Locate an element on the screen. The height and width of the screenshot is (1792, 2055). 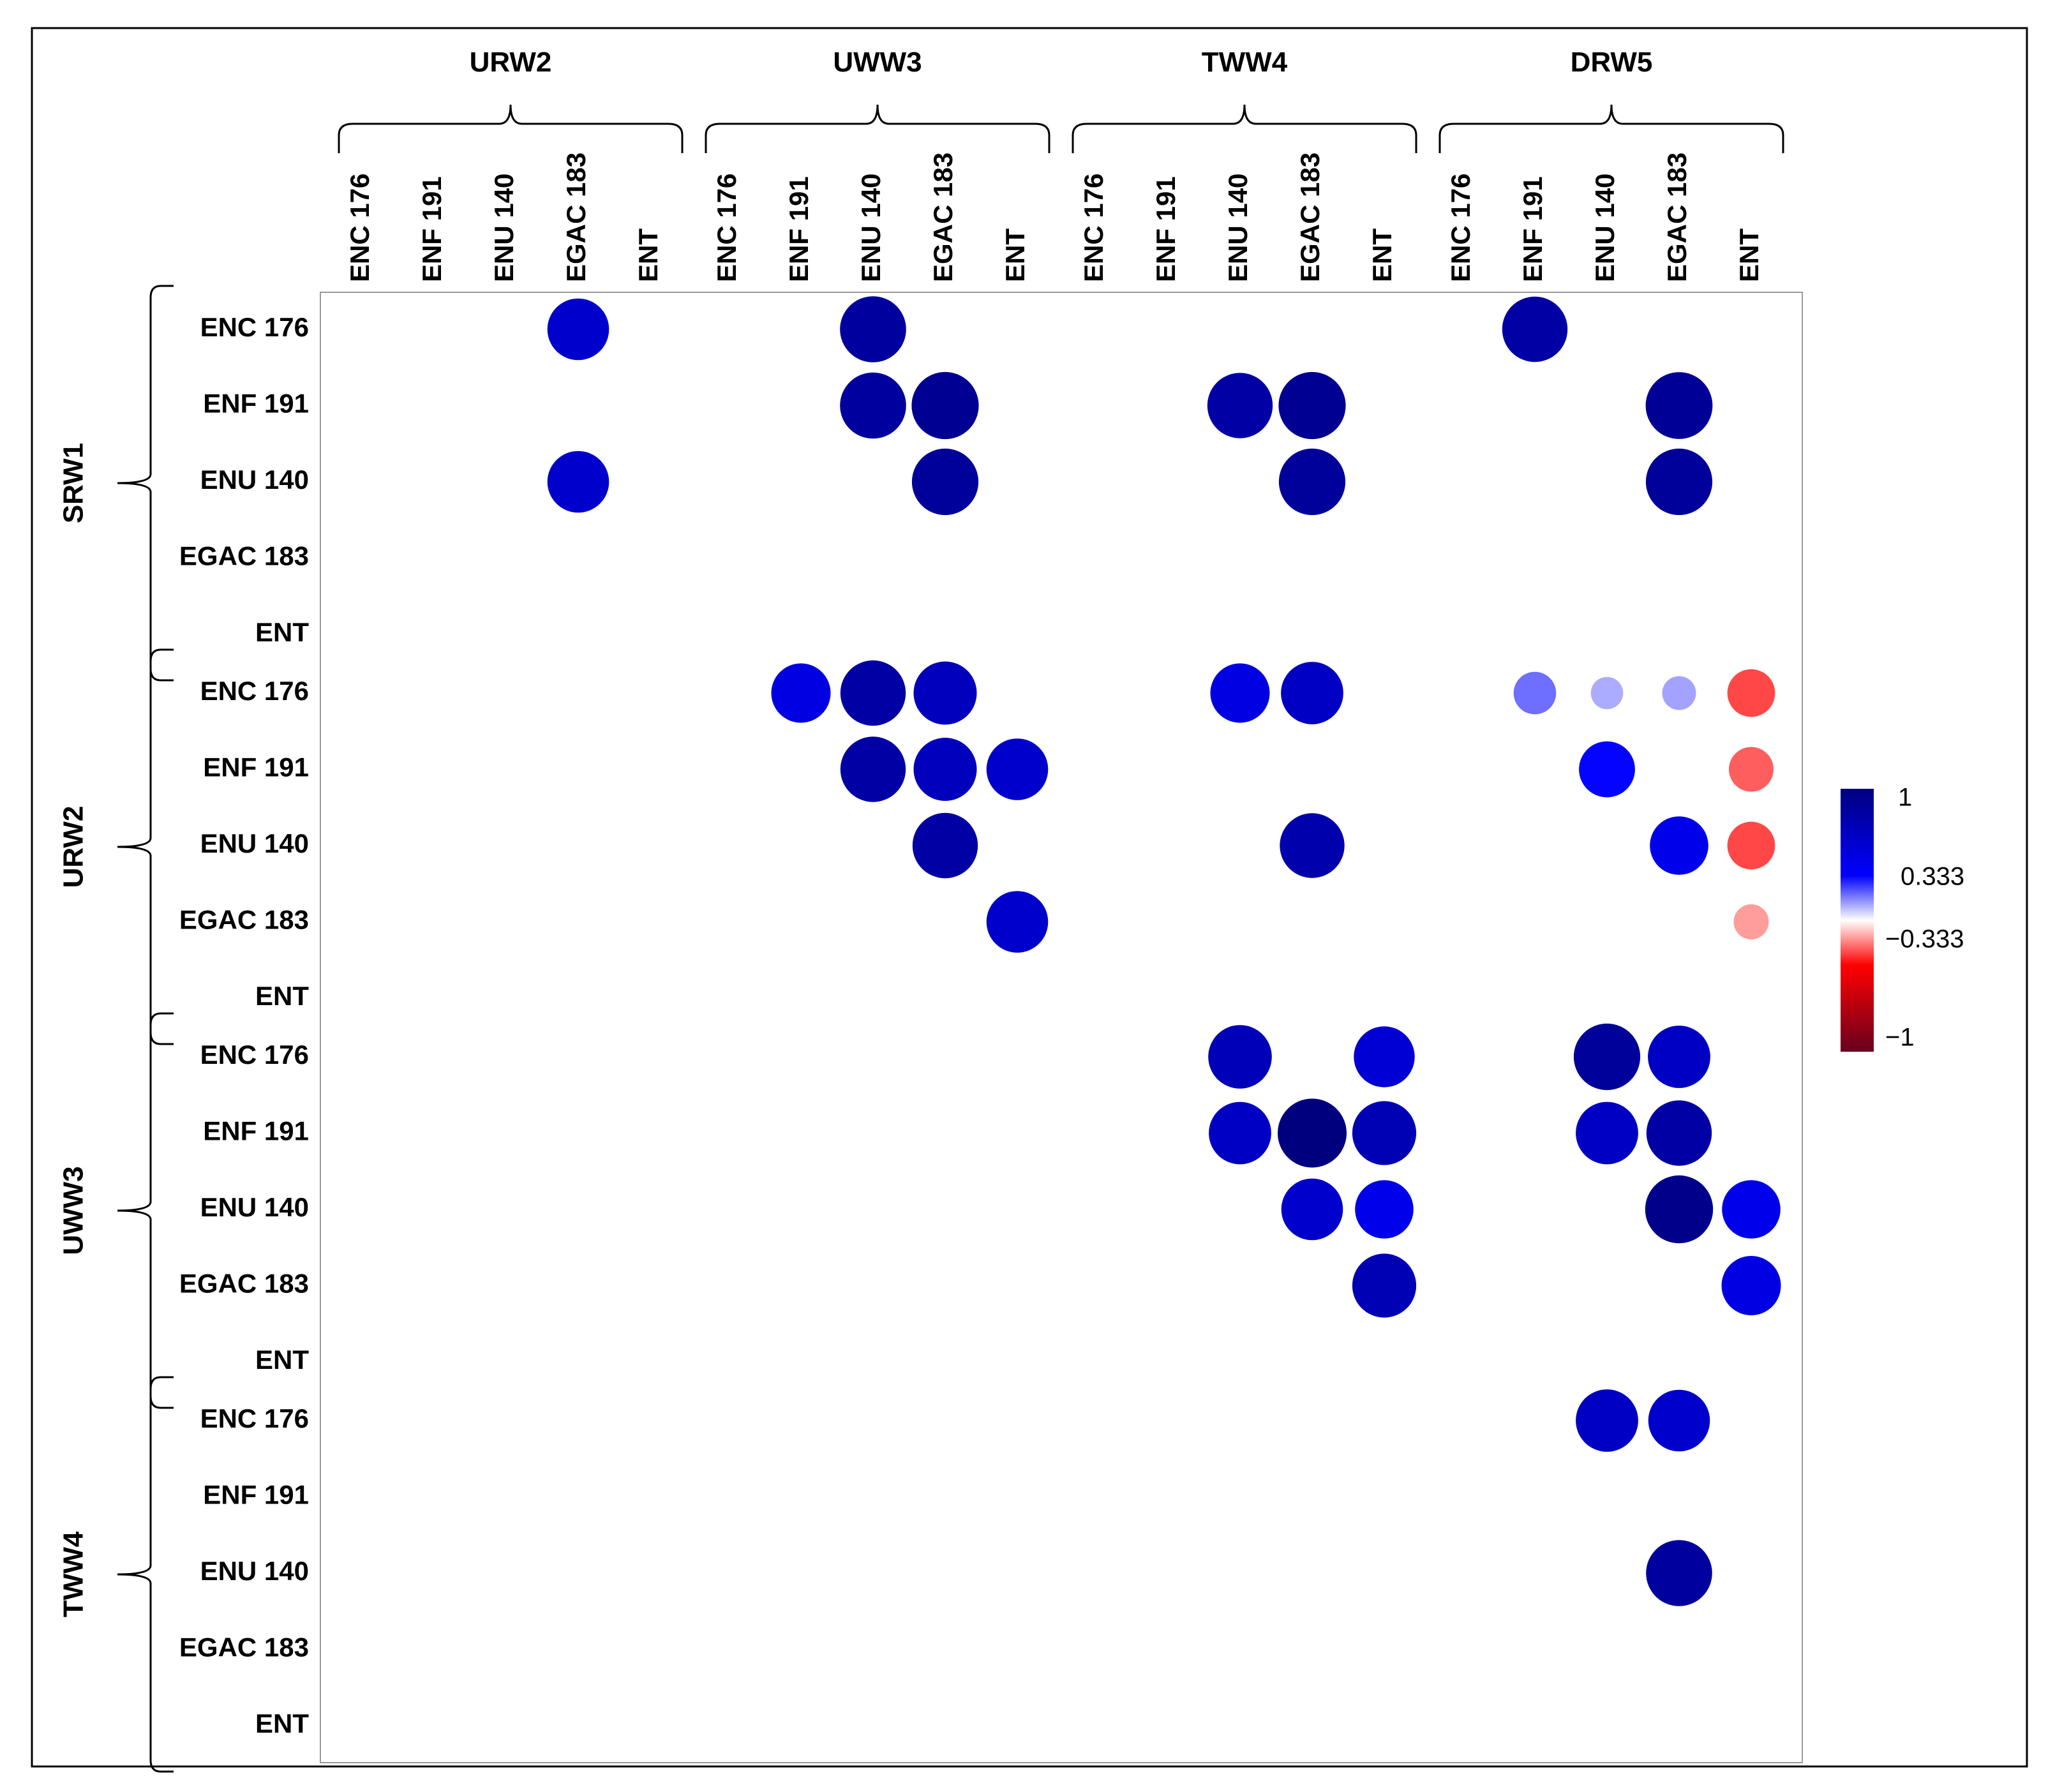
col-label-urw2-enc-176: ENC 176 is located at coordinates (360, 228).